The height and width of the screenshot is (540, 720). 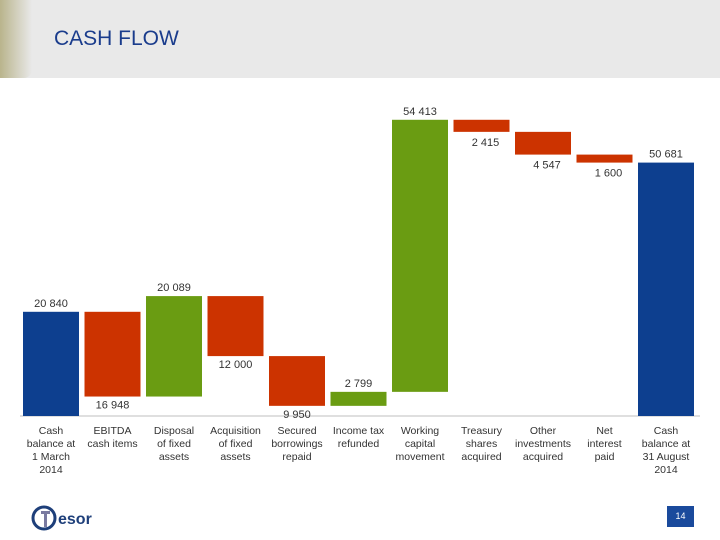 What do you see at coordinates (112, 437) in the screenshot?
I see `category-label: EBITDA cash items` at bounding box center [112, 437].